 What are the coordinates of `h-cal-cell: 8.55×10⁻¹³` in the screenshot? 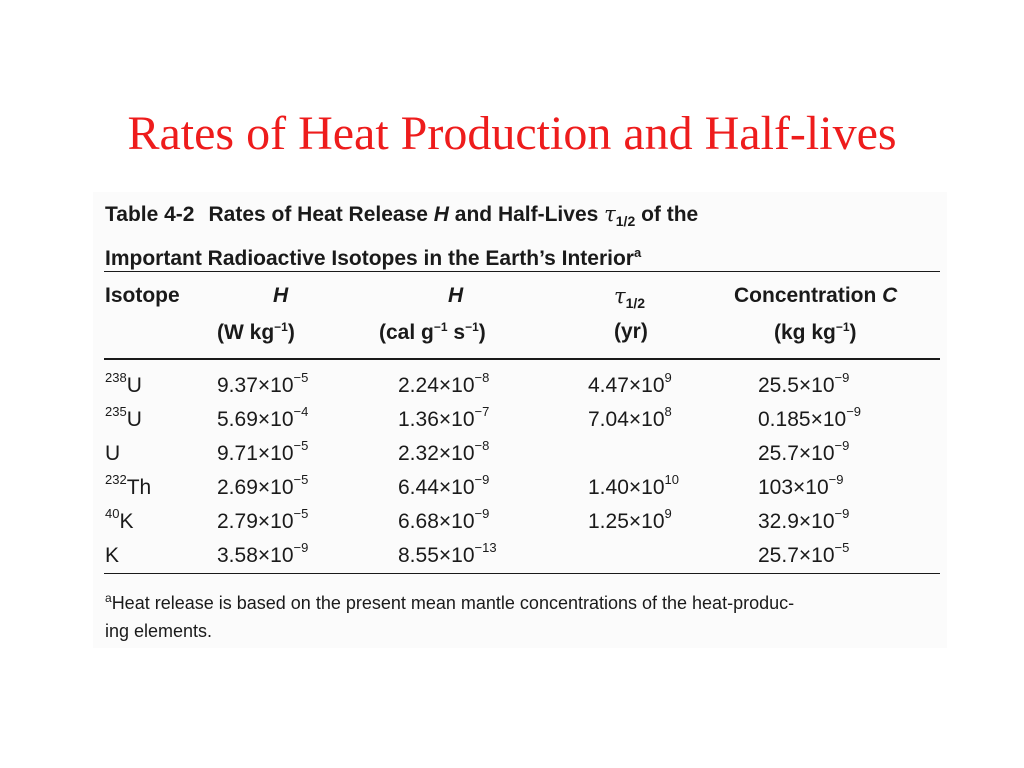 It's located at (447, 553).